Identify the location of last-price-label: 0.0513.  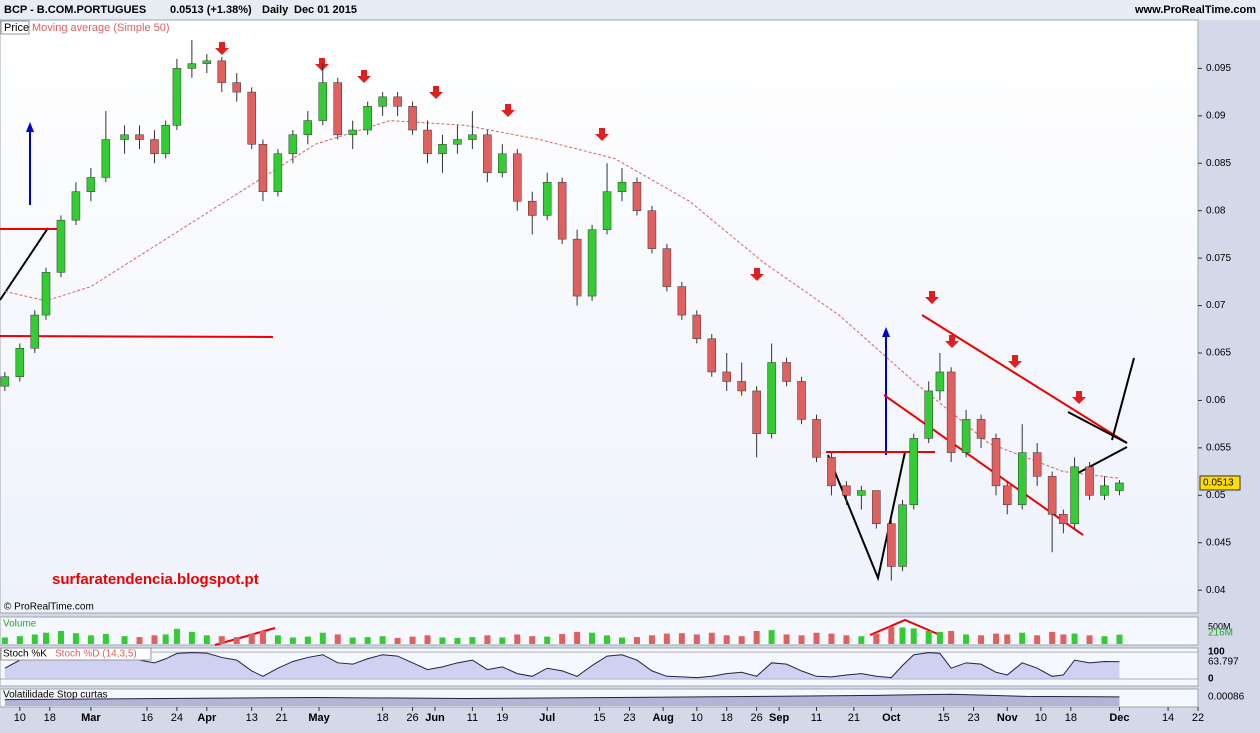
(1218, 483).